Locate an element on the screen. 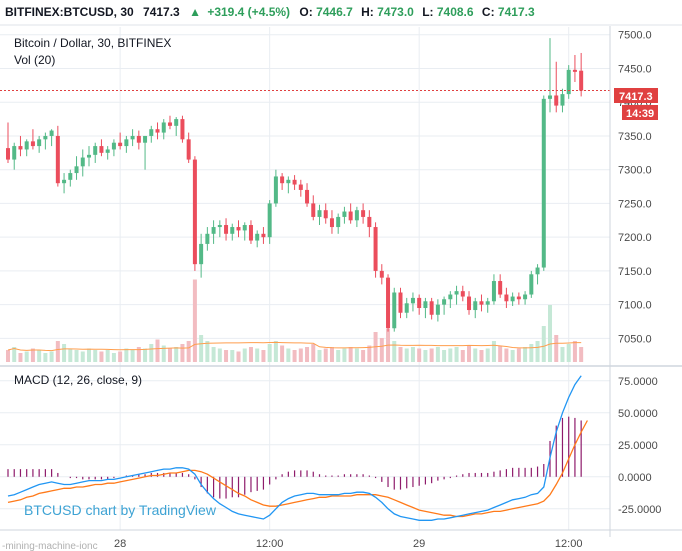 Image resolution: width=682 pixels, height=551 pixels. volume-indicator-label: Vol (20) is located at coordinates (34, 60).